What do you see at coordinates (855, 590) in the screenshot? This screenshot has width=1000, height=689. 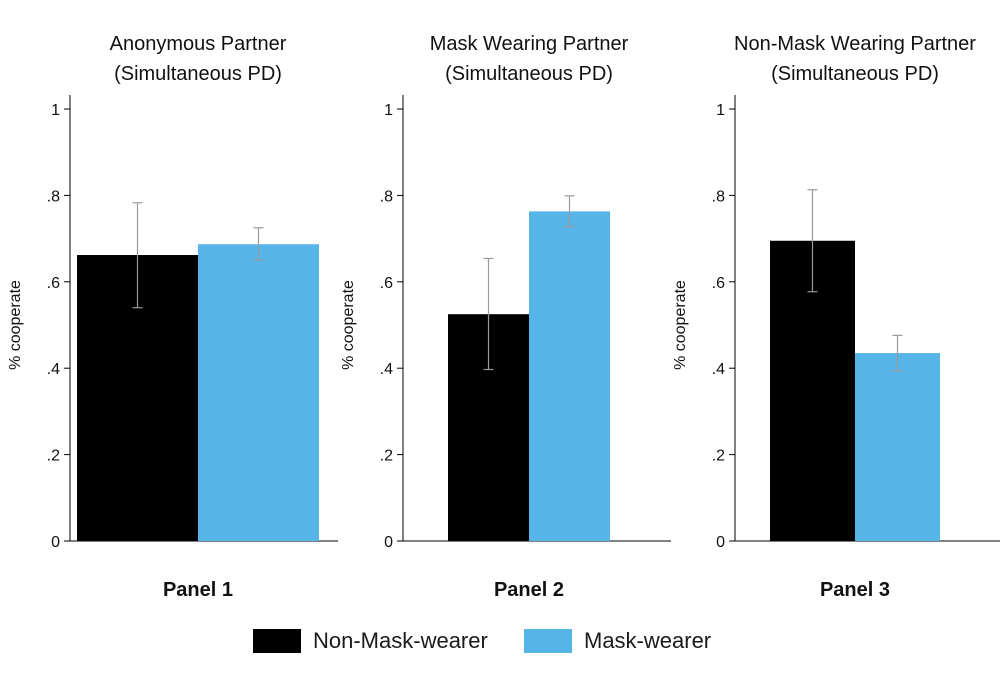 I see `panel-label: Panel 3` at bounding box center [855, 590].